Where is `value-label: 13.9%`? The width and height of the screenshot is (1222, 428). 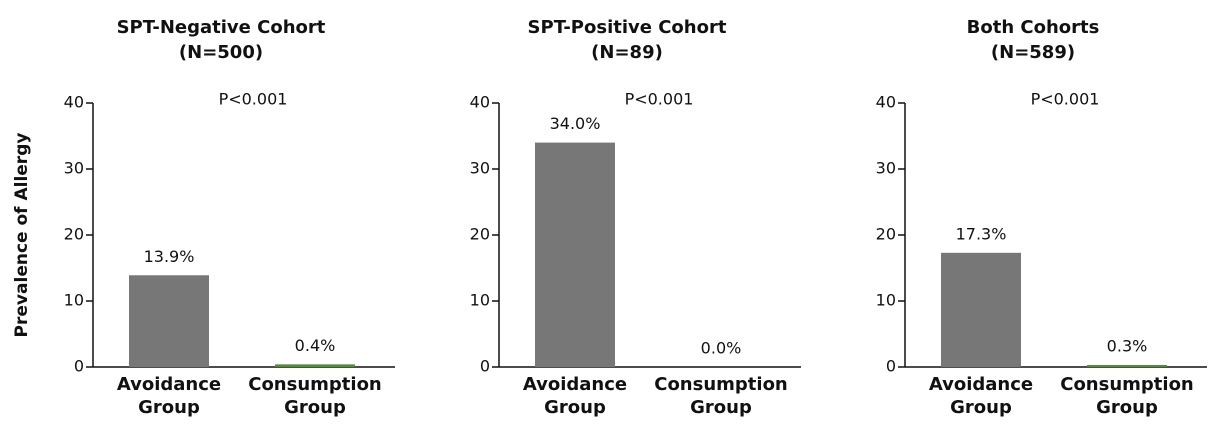 value-label: 13.9% is located at coordinates (169, 256).